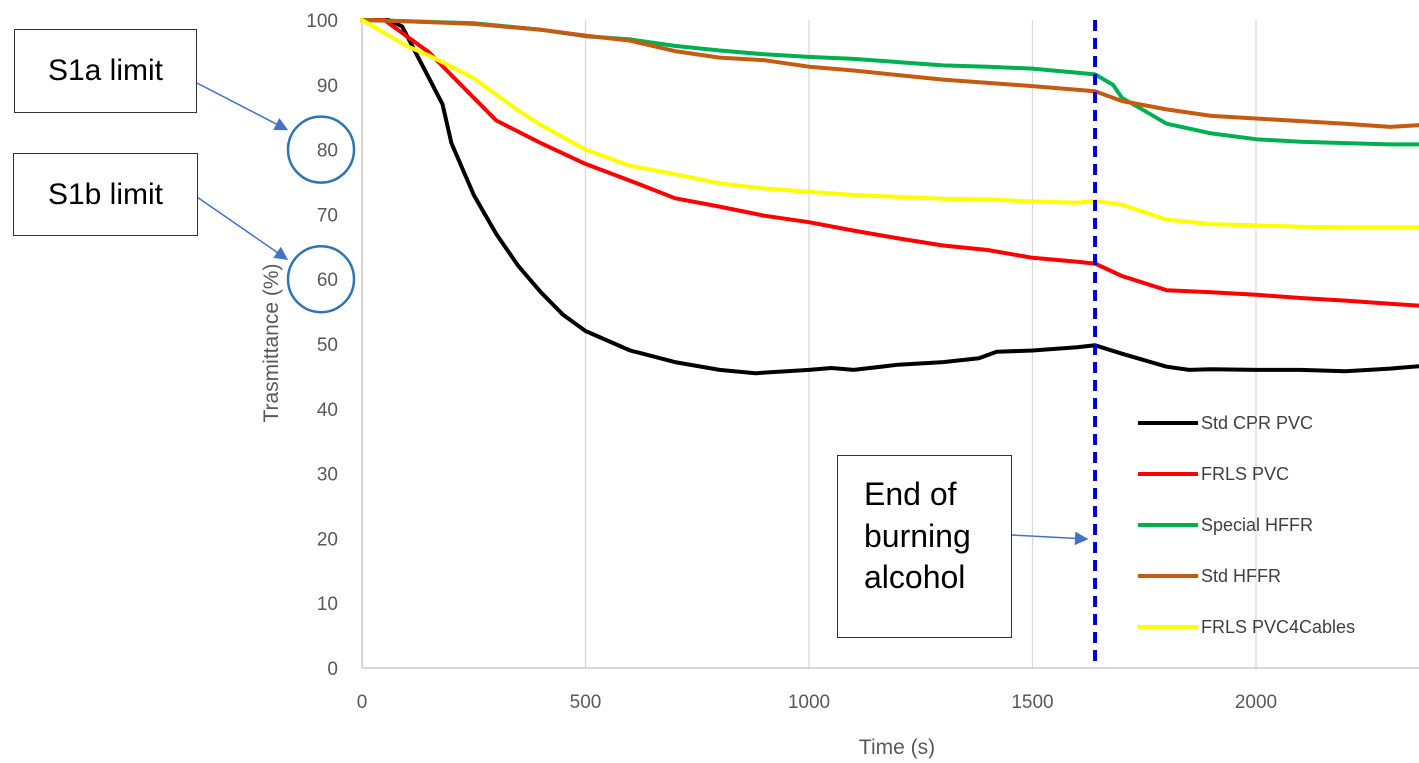 This screenshot has height=763, width=1419. I want to click on s1b-limit-callout: S1b limit, so click(105, 194).